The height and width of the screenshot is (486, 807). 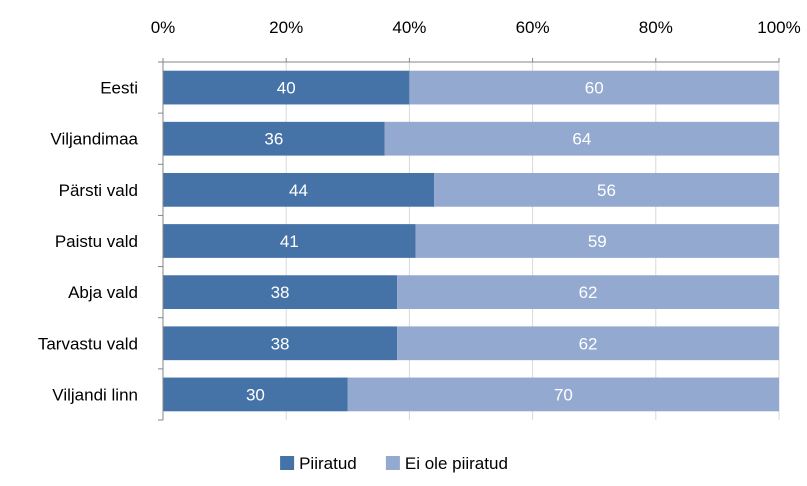 What do you see at coordinates (328, 463) in the screenshot?
I see `legend-label: Piiratud` at bounding box center [328, 463].